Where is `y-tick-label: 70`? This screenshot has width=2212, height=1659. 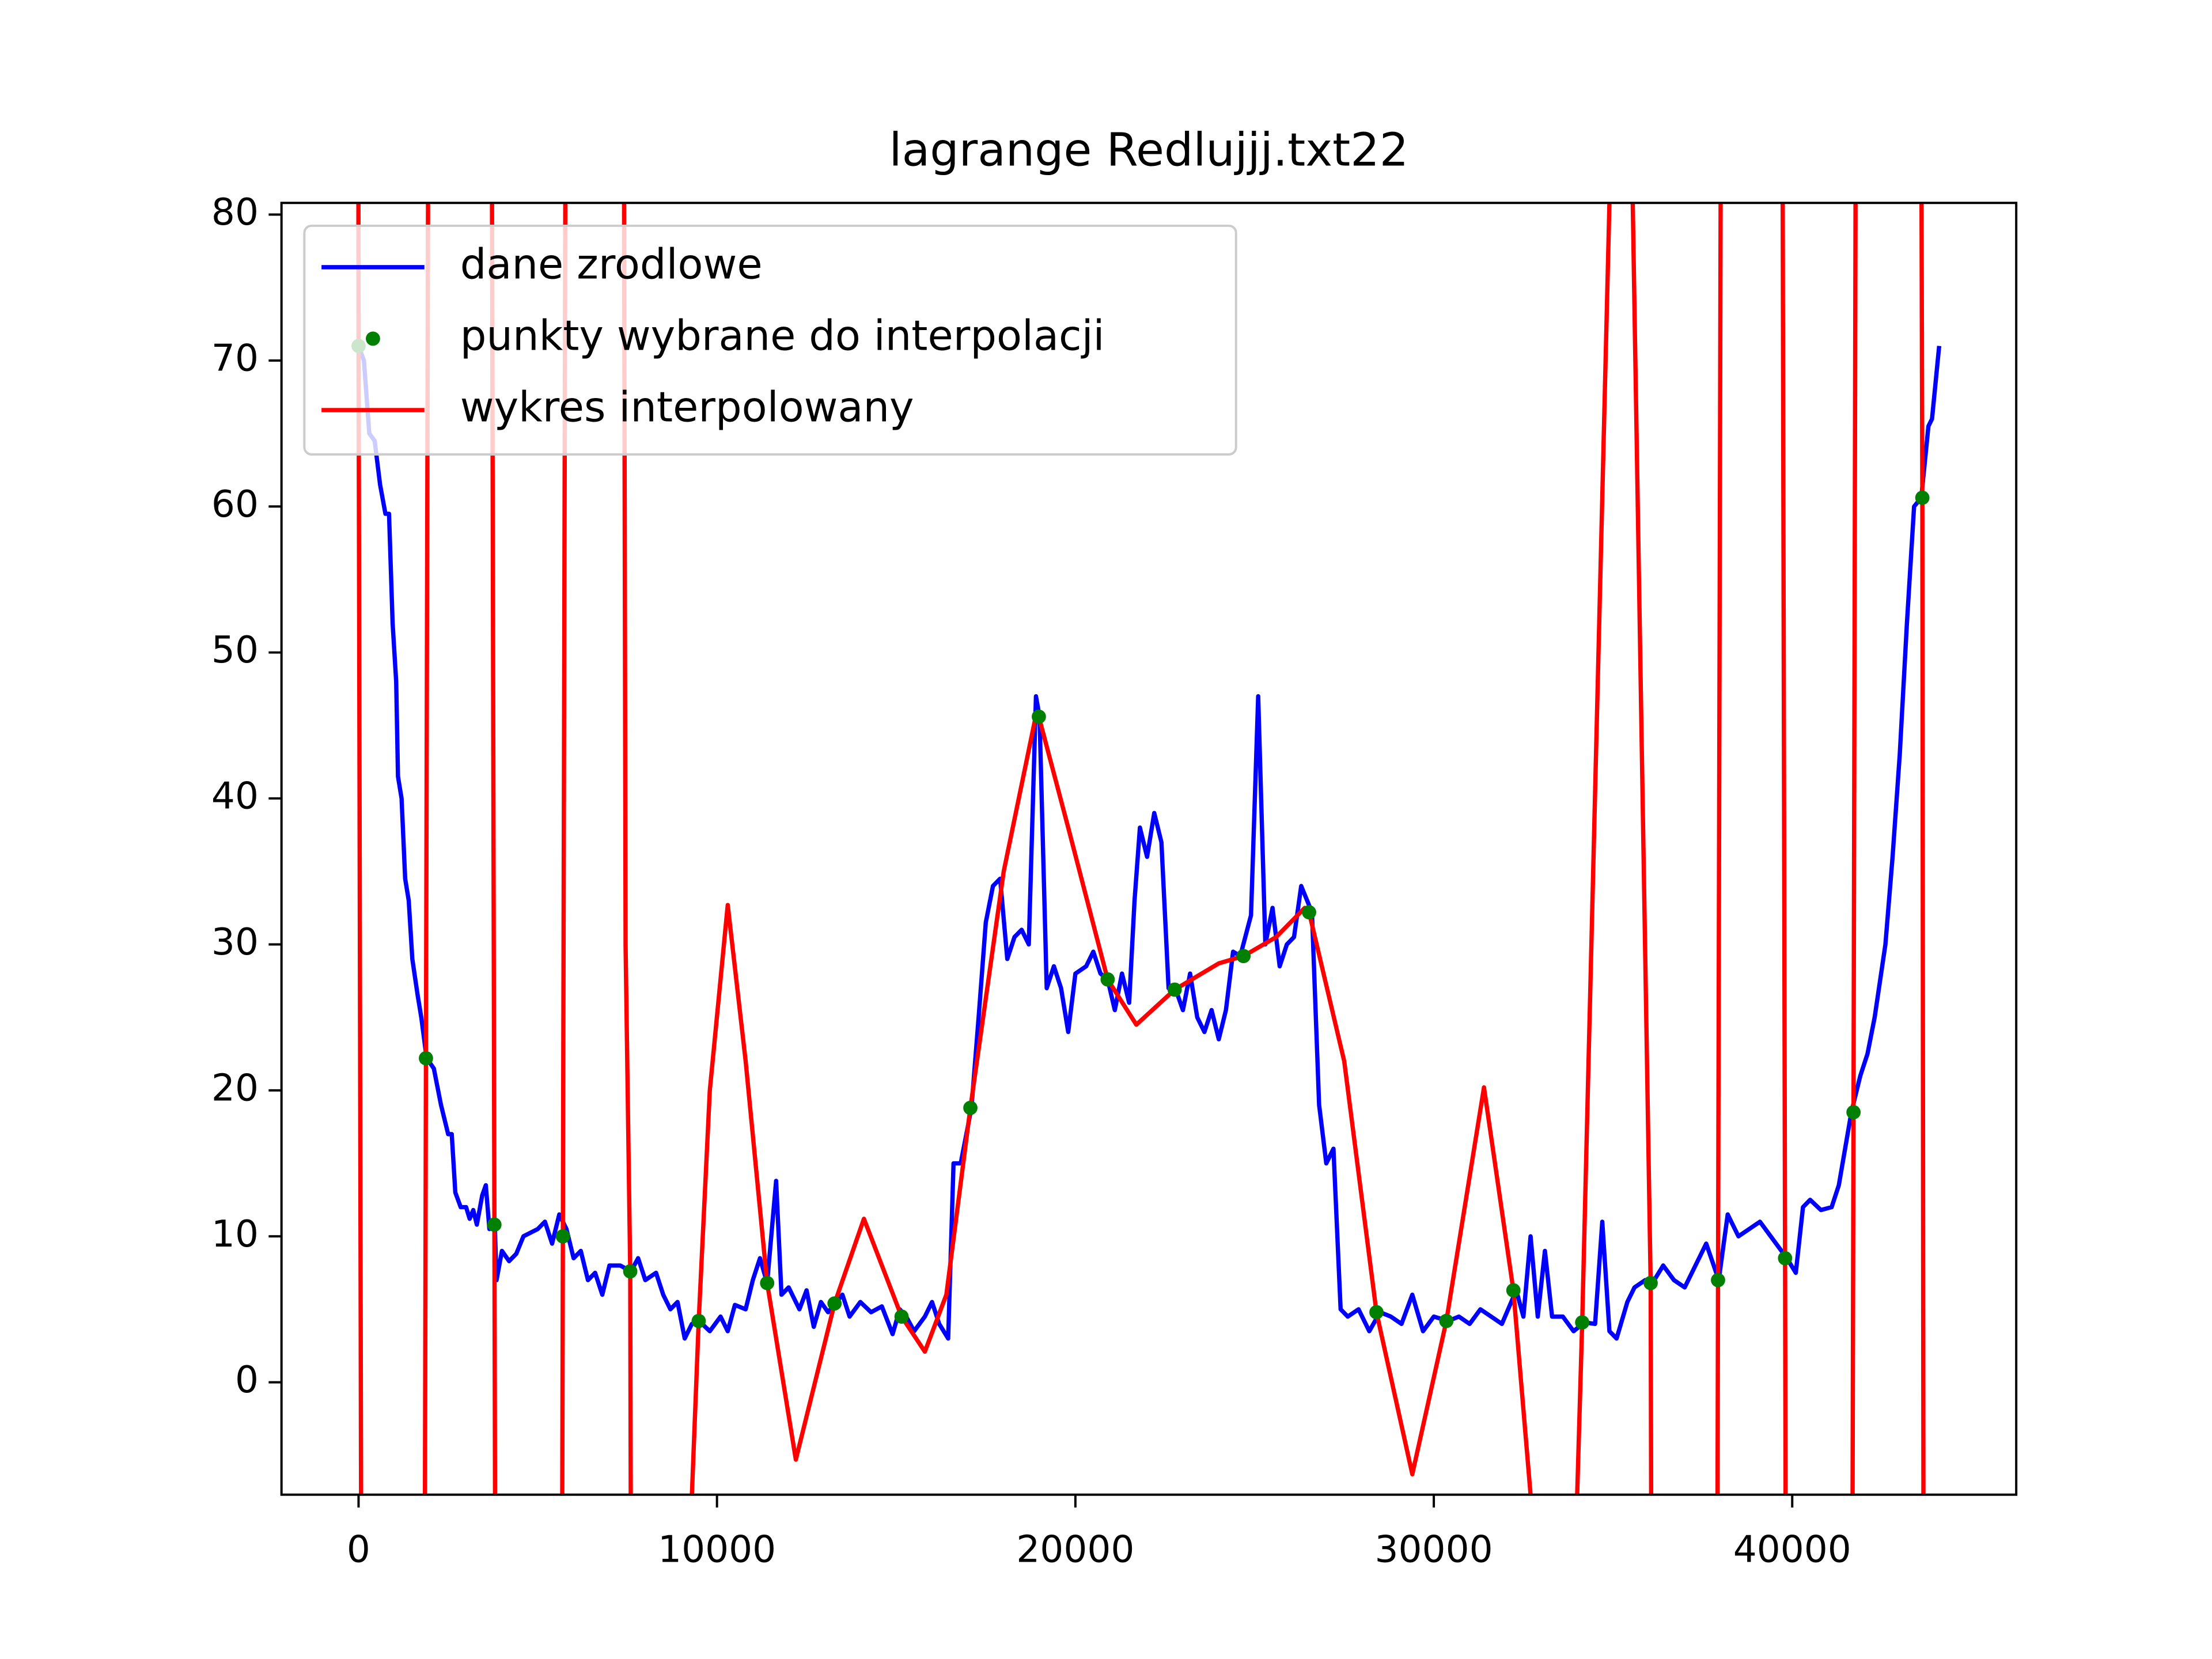
y-tick-label: 70 is located at coordinates (235, 358).